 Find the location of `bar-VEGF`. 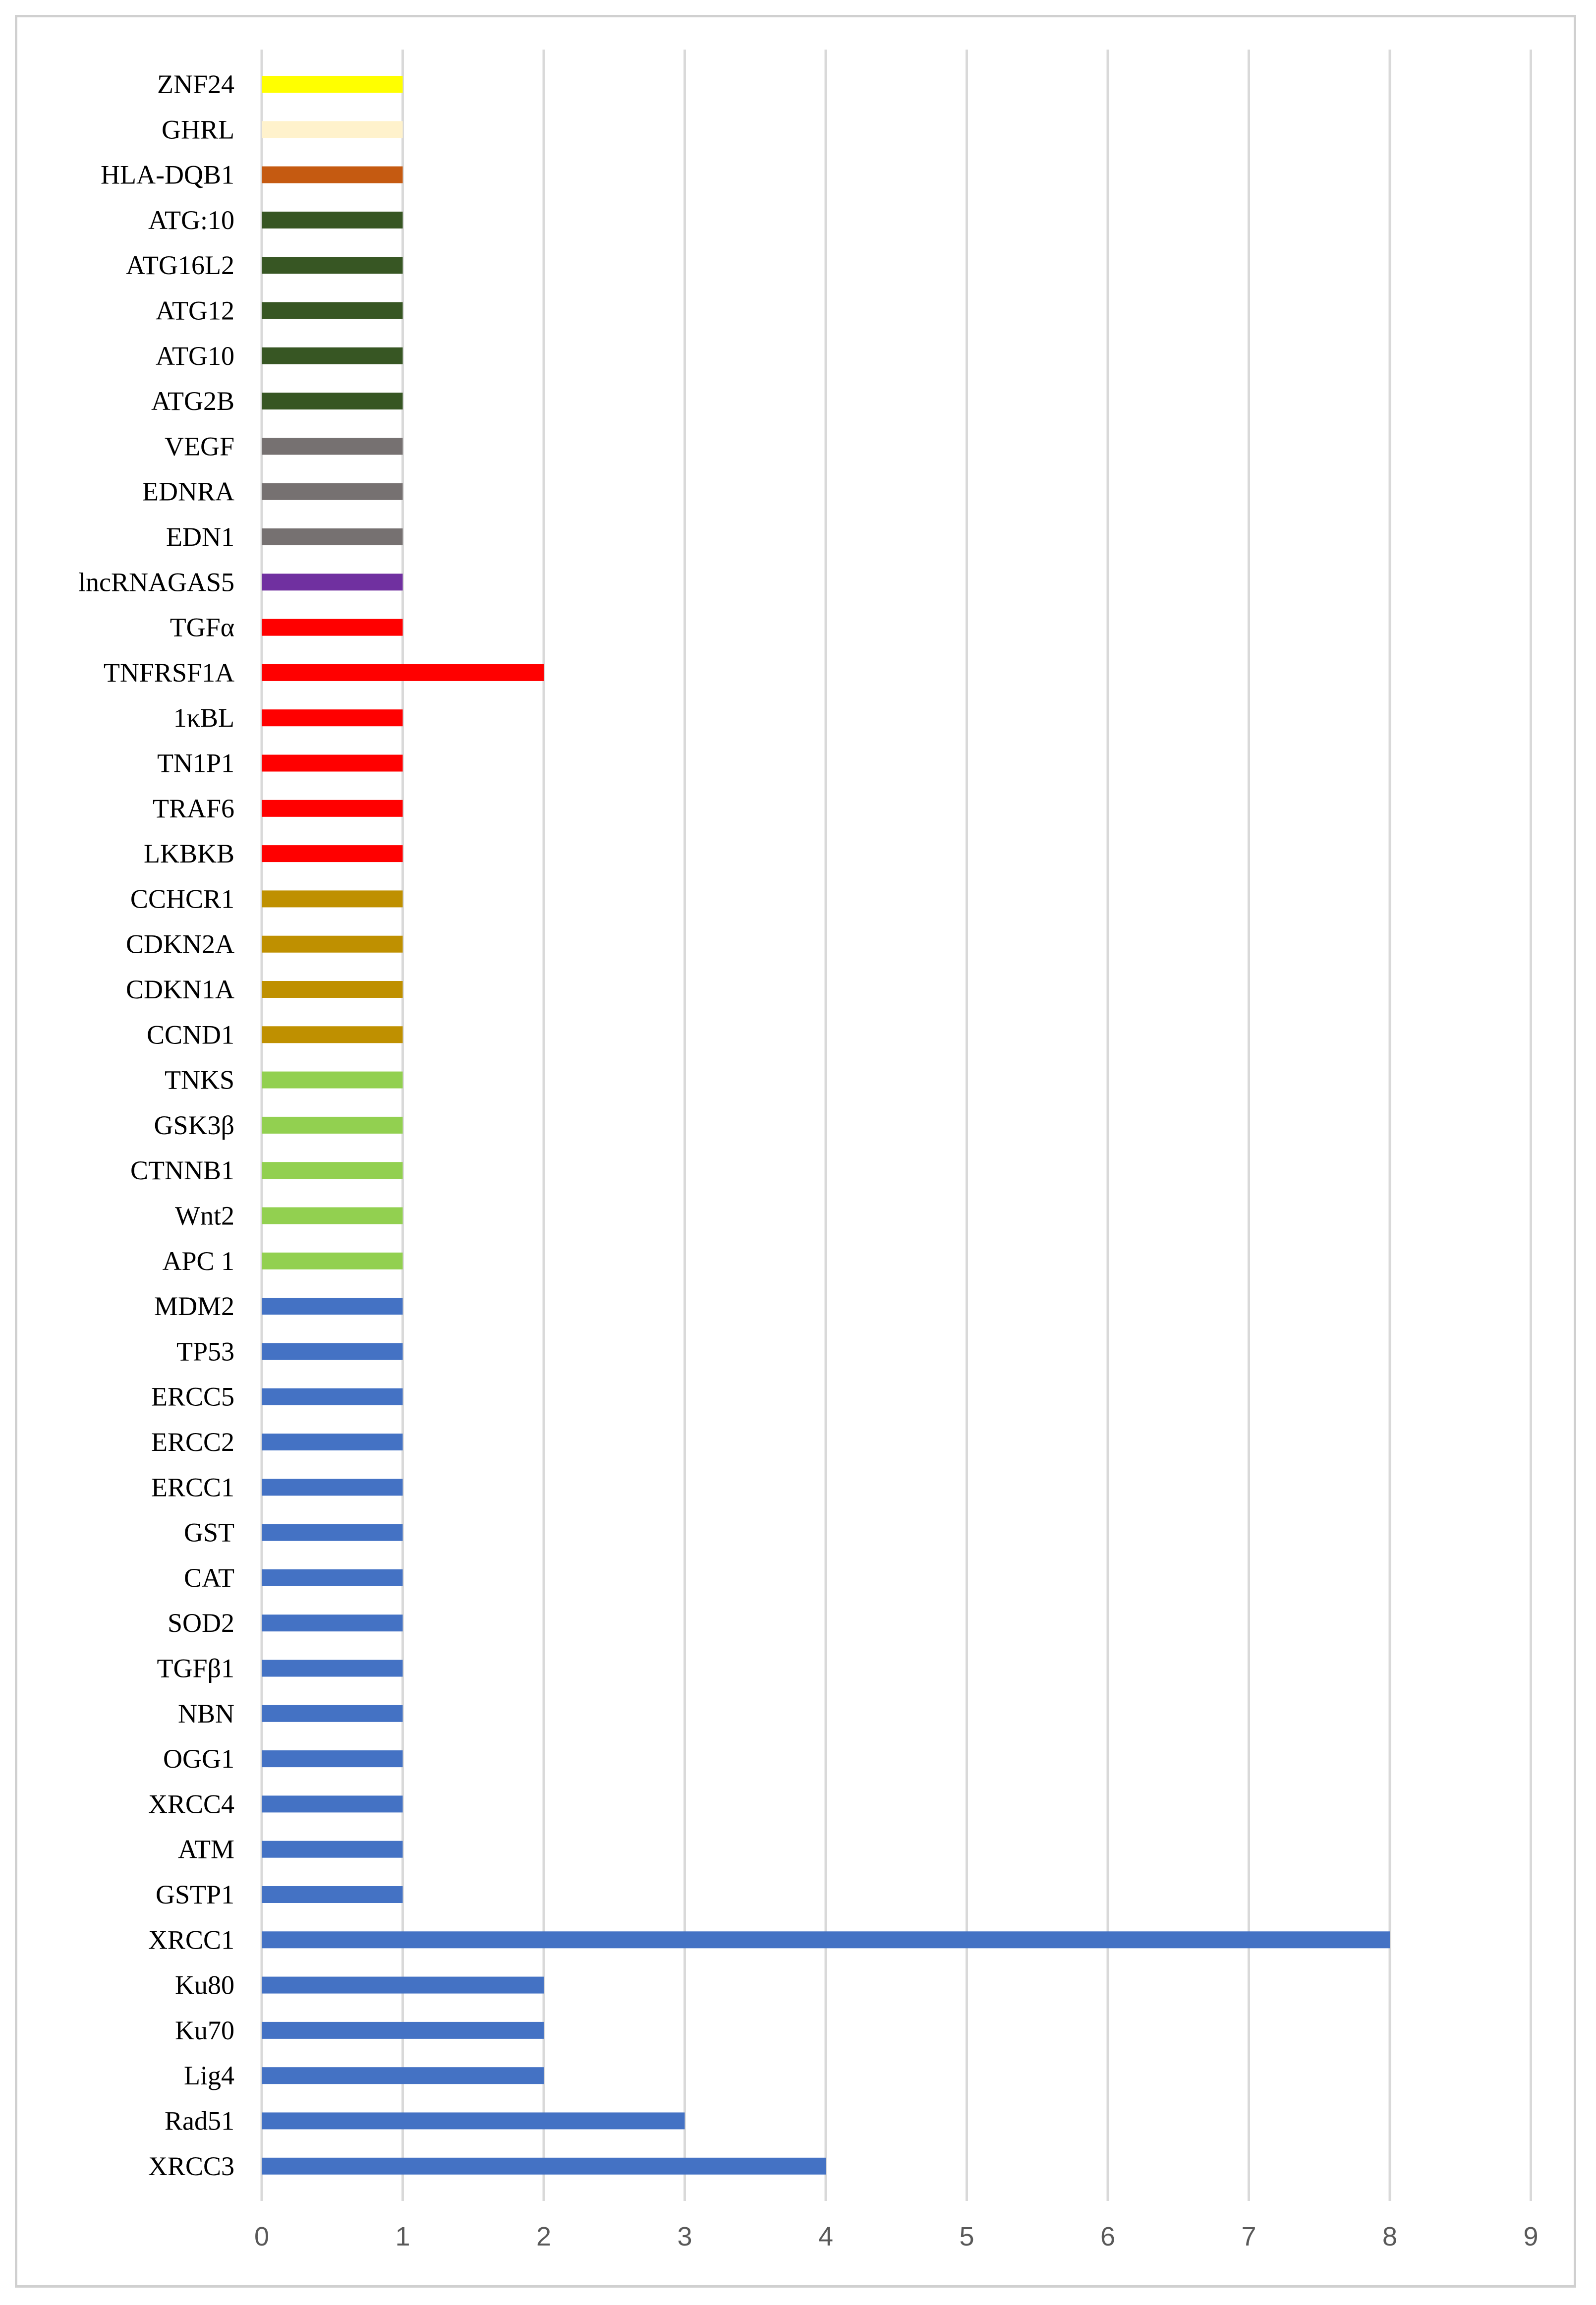

bar-VEGF is located at coordinates (333, 447).